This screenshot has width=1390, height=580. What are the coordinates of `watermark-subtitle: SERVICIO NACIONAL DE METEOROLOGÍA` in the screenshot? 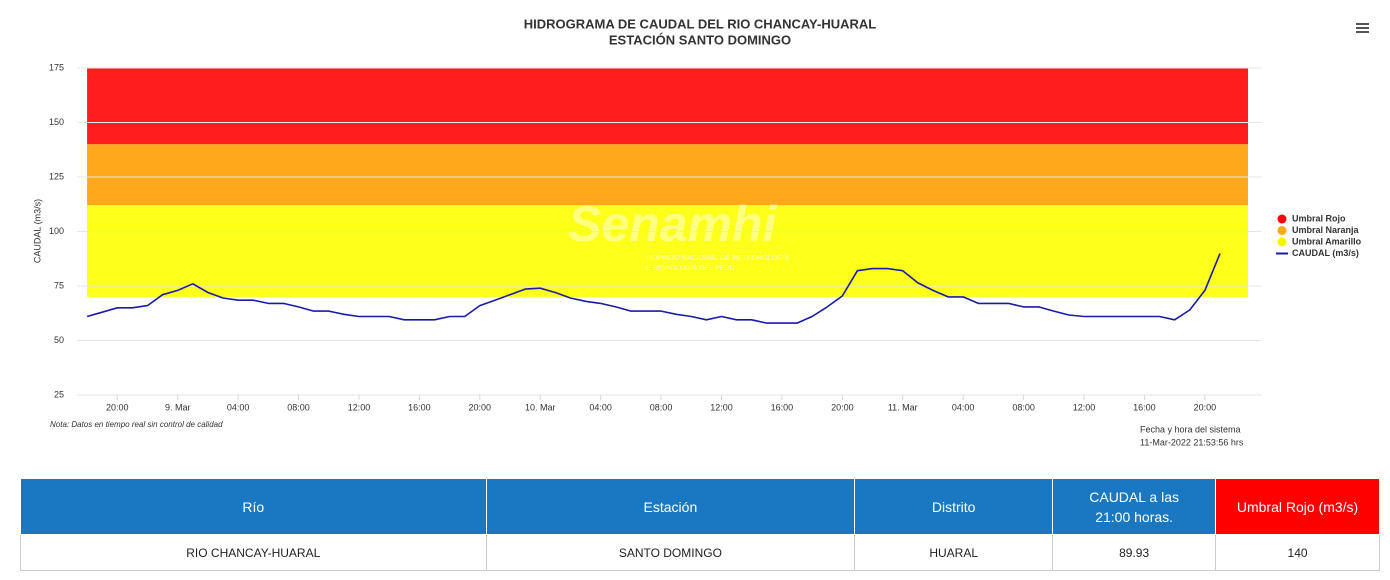 It's located at (717, 257).